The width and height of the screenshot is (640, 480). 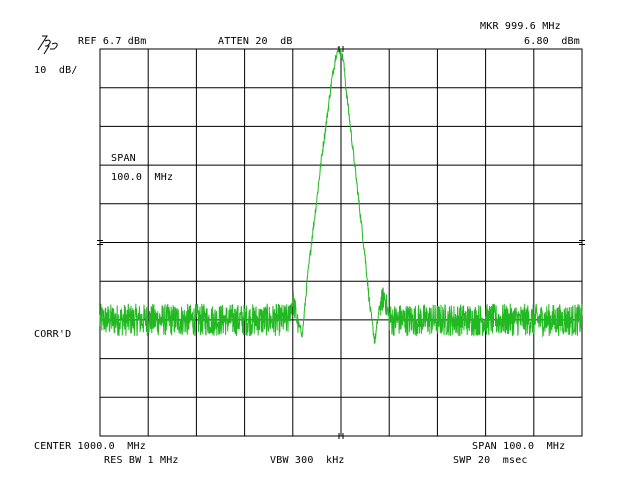 I want to click on corrected-indicator: CORR'D, so click(x=53, y=334).